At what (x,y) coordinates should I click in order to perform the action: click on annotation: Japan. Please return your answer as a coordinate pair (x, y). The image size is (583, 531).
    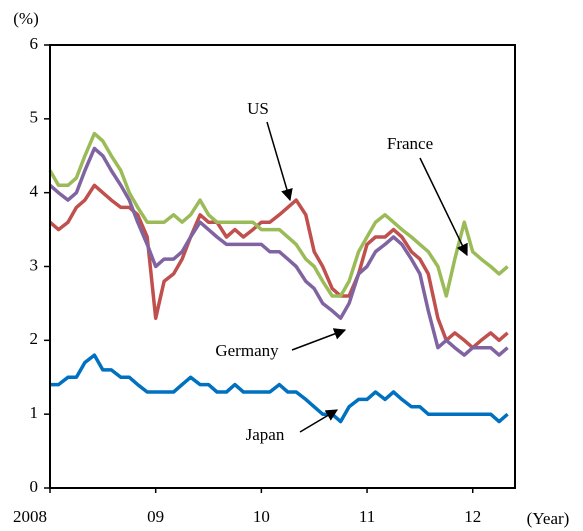
    Looking at the image, I should click on (265, 434).